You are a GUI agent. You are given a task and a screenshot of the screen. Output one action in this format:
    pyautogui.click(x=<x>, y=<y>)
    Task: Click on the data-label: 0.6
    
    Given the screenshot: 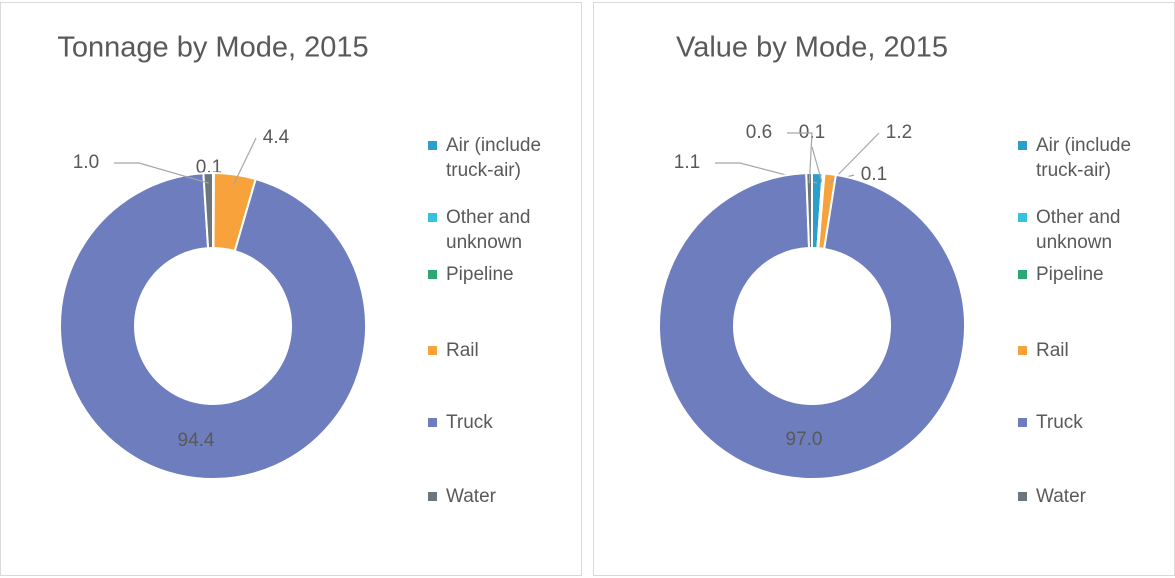 What is the action you would take?
    pyautogui.click(x=759, y=132)
    